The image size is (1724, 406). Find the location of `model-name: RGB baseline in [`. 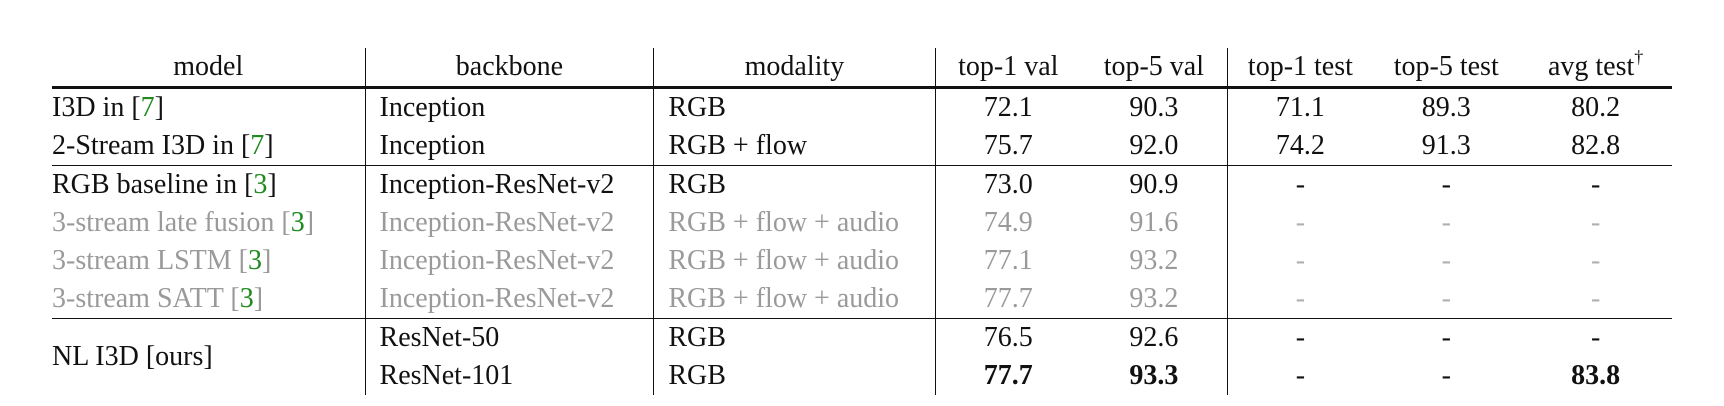

model-name: RGB baseline in [ is located at coordinates (153, 184).